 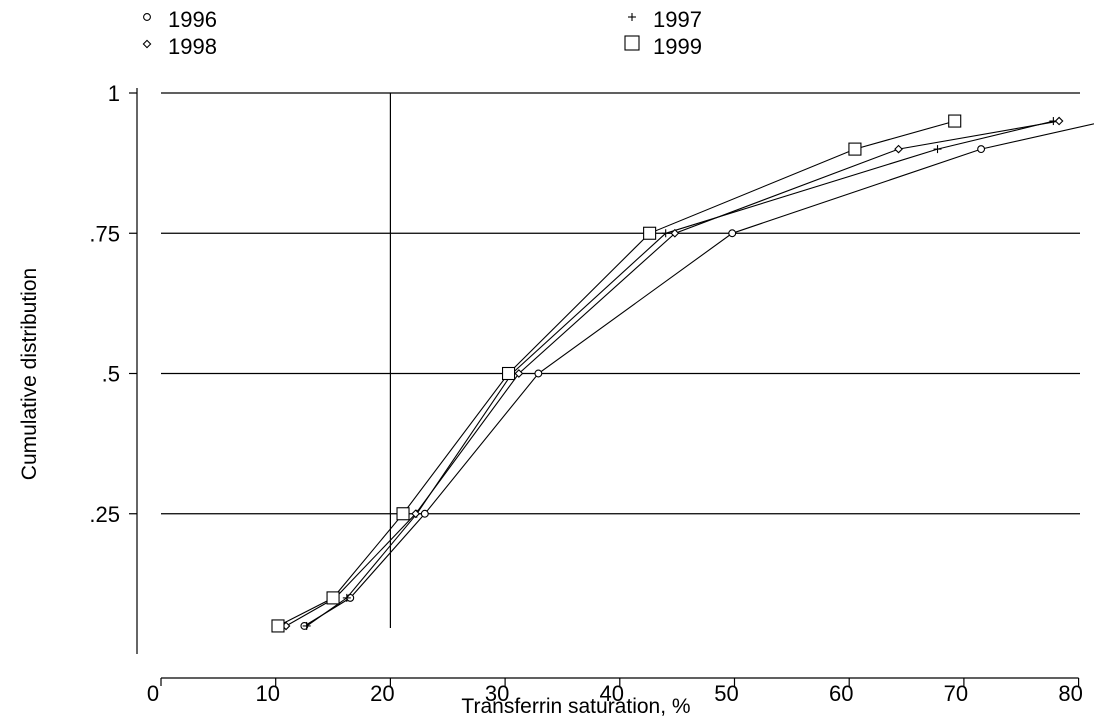 I want to click on x-axis-label: Transferrin saturation, %, so click(x=575, y=706).